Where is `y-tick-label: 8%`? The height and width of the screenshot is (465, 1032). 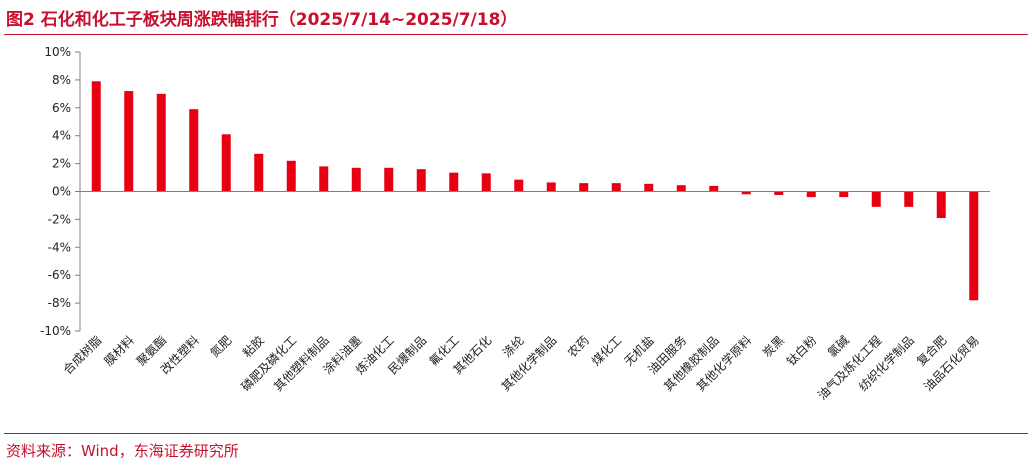 y-tick-label: 8% is located at coordinates (61, 80).